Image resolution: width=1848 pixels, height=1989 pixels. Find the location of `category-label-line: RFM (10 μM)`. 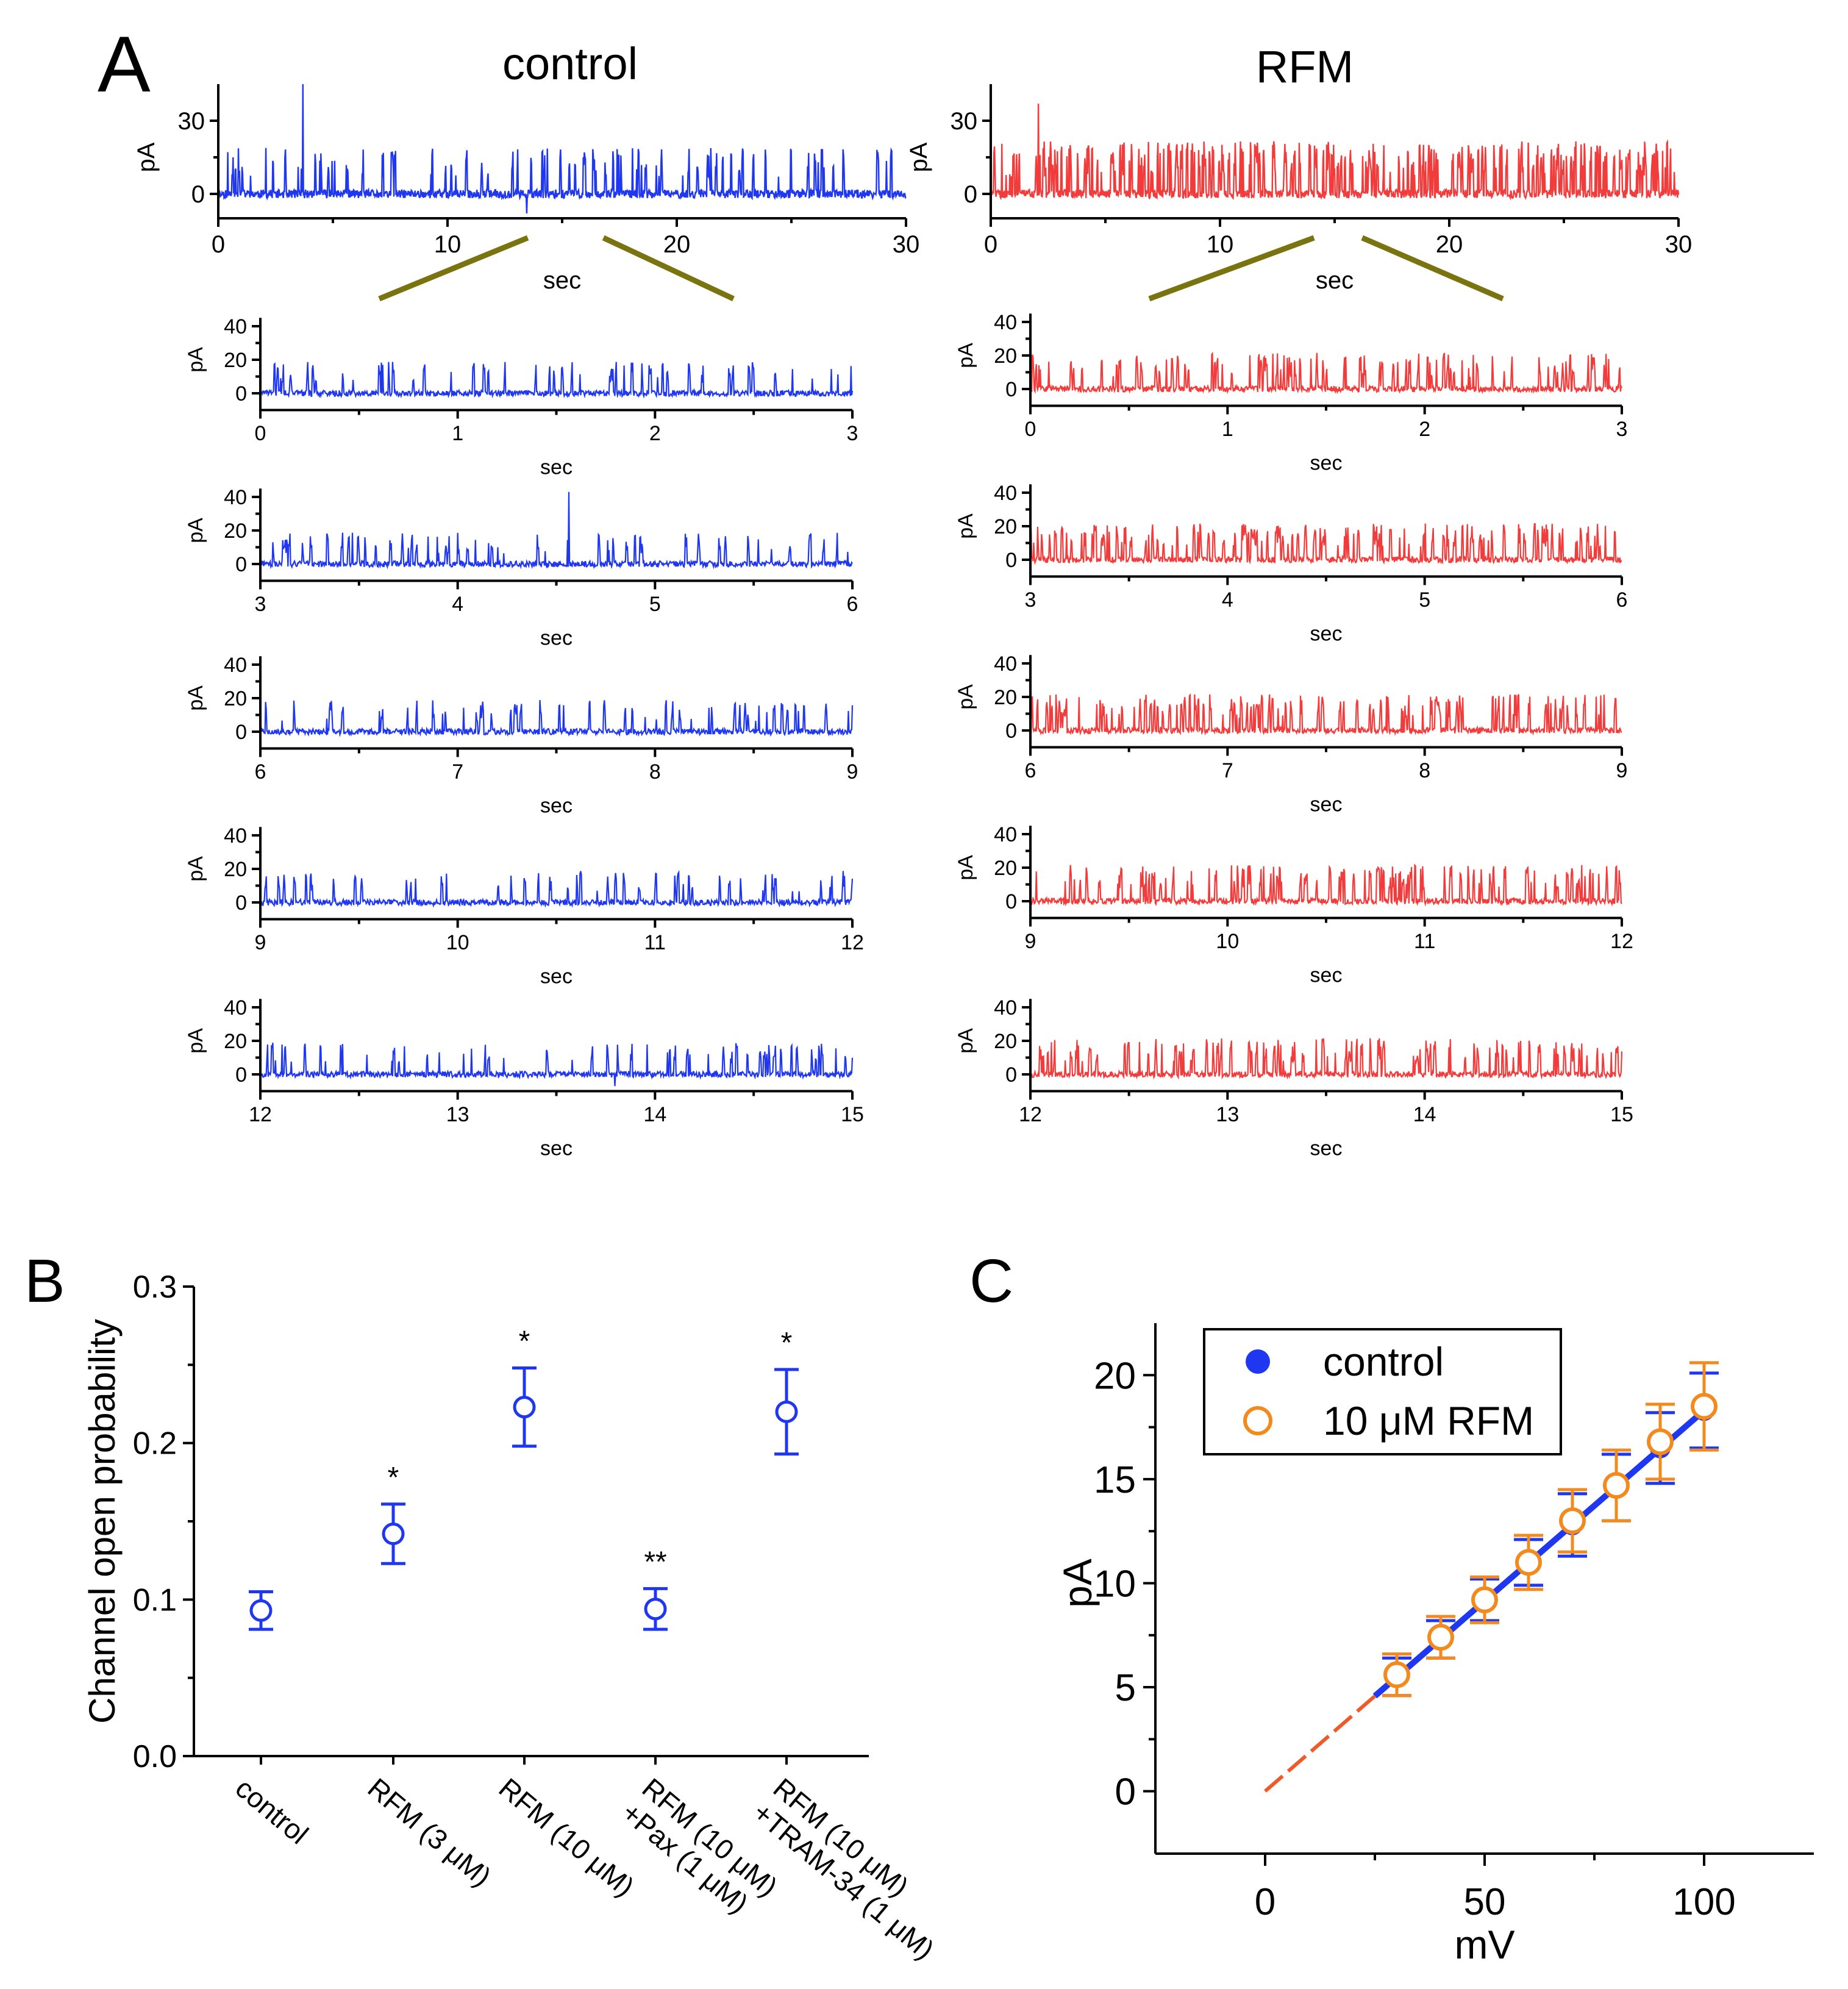

category-label-line: RFM (10 μM) is located at coordinates (567, 1837).